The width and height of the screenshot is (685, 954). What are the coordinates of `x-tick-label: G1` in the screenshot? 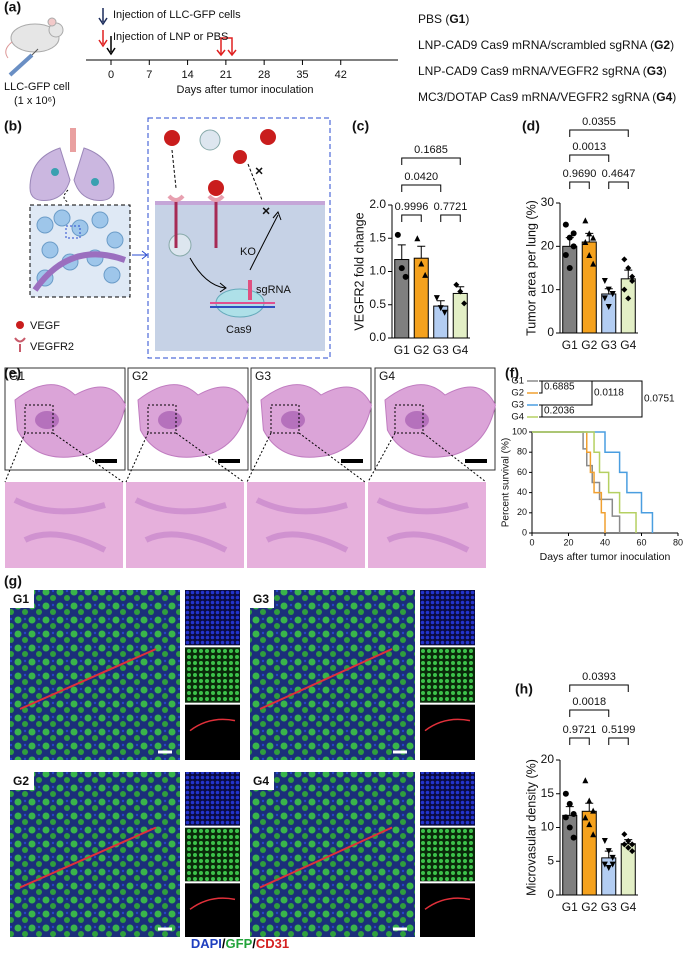 It's located at (570, 345).